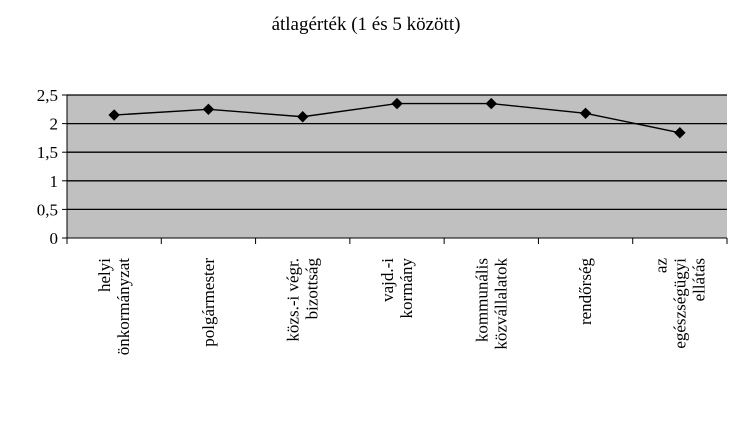 The height and width of the screenshot is (427, 730). Describe the element at coordinates (54, 238) in the screenshot. I see `y-tick-label: 0` at that location.